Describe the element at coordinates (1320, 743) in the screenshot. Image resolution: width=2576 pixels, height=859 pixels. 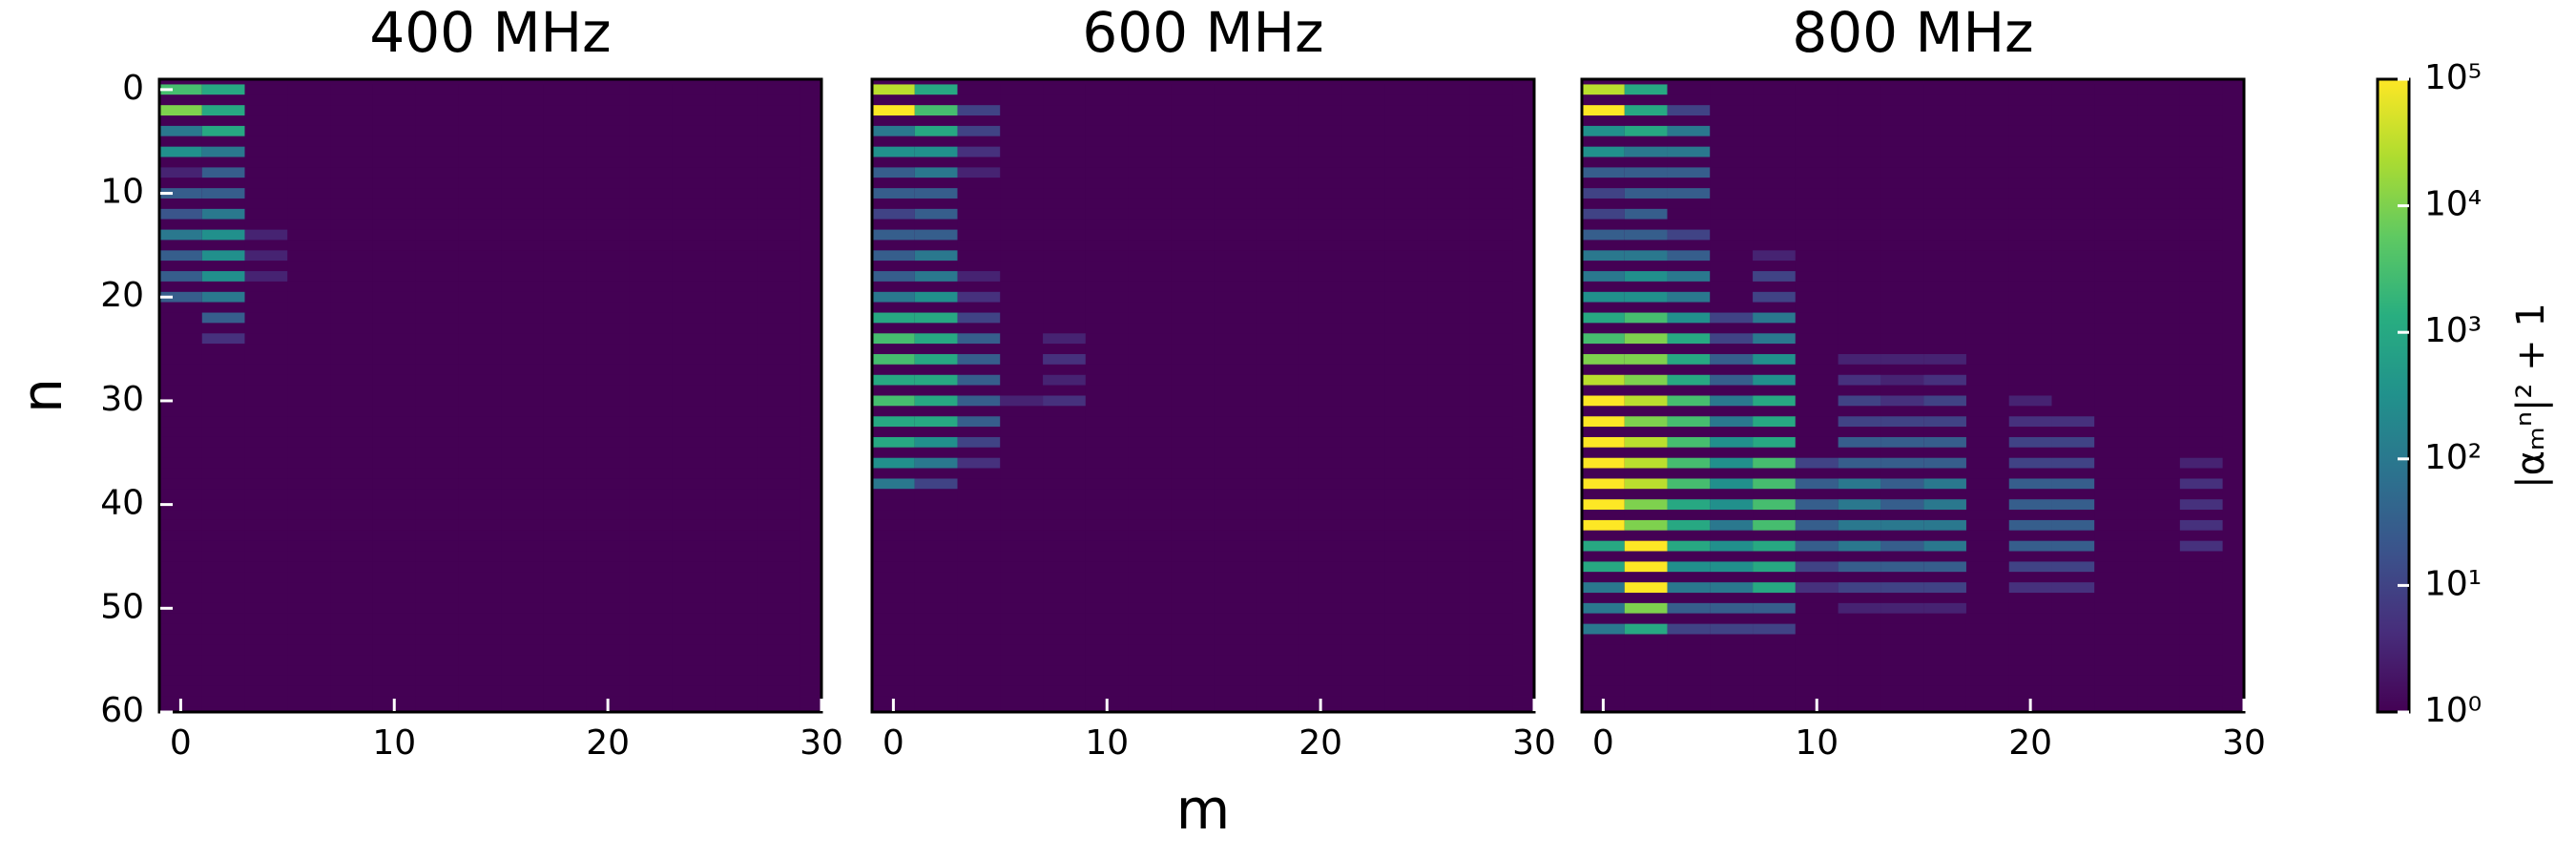
I see `x-tick-label: 20` at that location.